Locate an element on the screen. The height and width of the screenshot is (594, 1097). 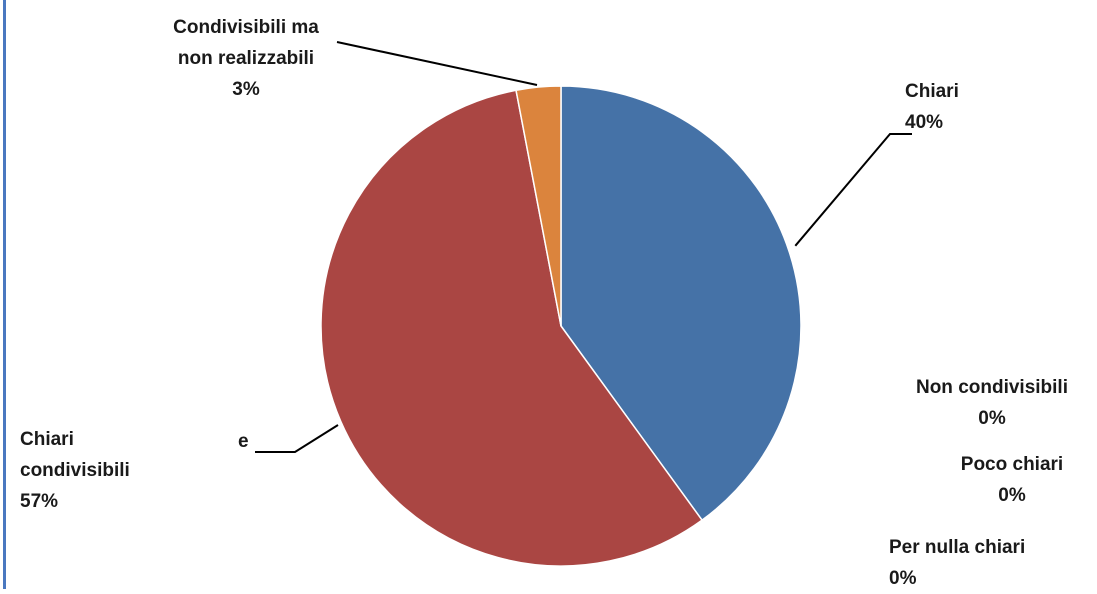
leader-line-chiari is located at coordinates (853, 190).